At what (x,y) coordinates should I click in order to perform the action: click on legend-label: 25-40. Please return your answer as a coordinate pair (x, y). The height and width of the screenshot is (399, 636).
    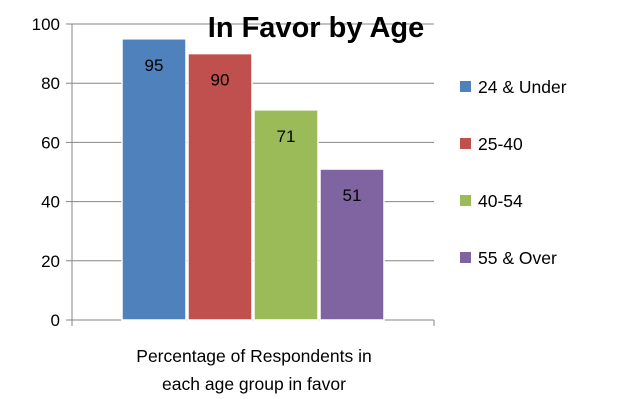
    Looking at the image, I should click on (500, 144).